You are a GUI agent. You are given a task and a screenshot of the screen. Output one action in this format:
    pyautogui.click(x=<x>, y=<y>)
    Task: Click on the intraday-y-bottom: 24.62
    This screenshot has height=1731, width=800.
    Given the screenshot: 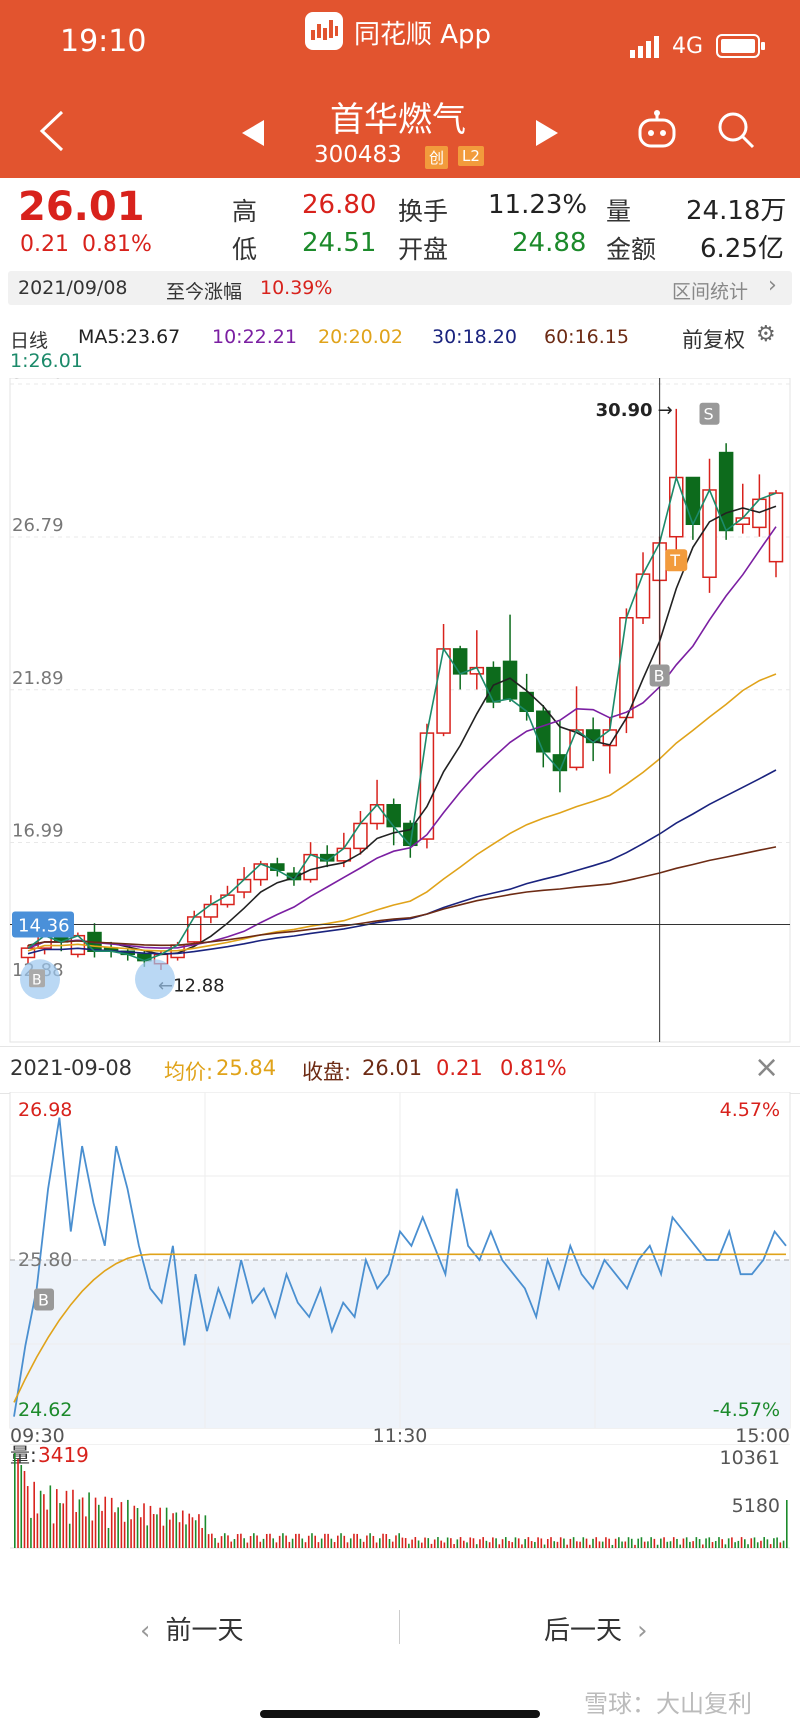 What is the action you would take?
    pyautogui.click(x=45, y=1410)
    